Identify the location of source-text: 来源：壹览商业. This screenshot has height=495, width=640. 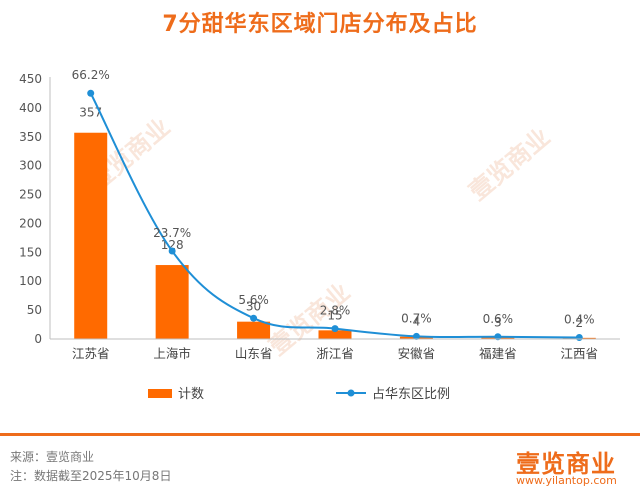
(52, 457).